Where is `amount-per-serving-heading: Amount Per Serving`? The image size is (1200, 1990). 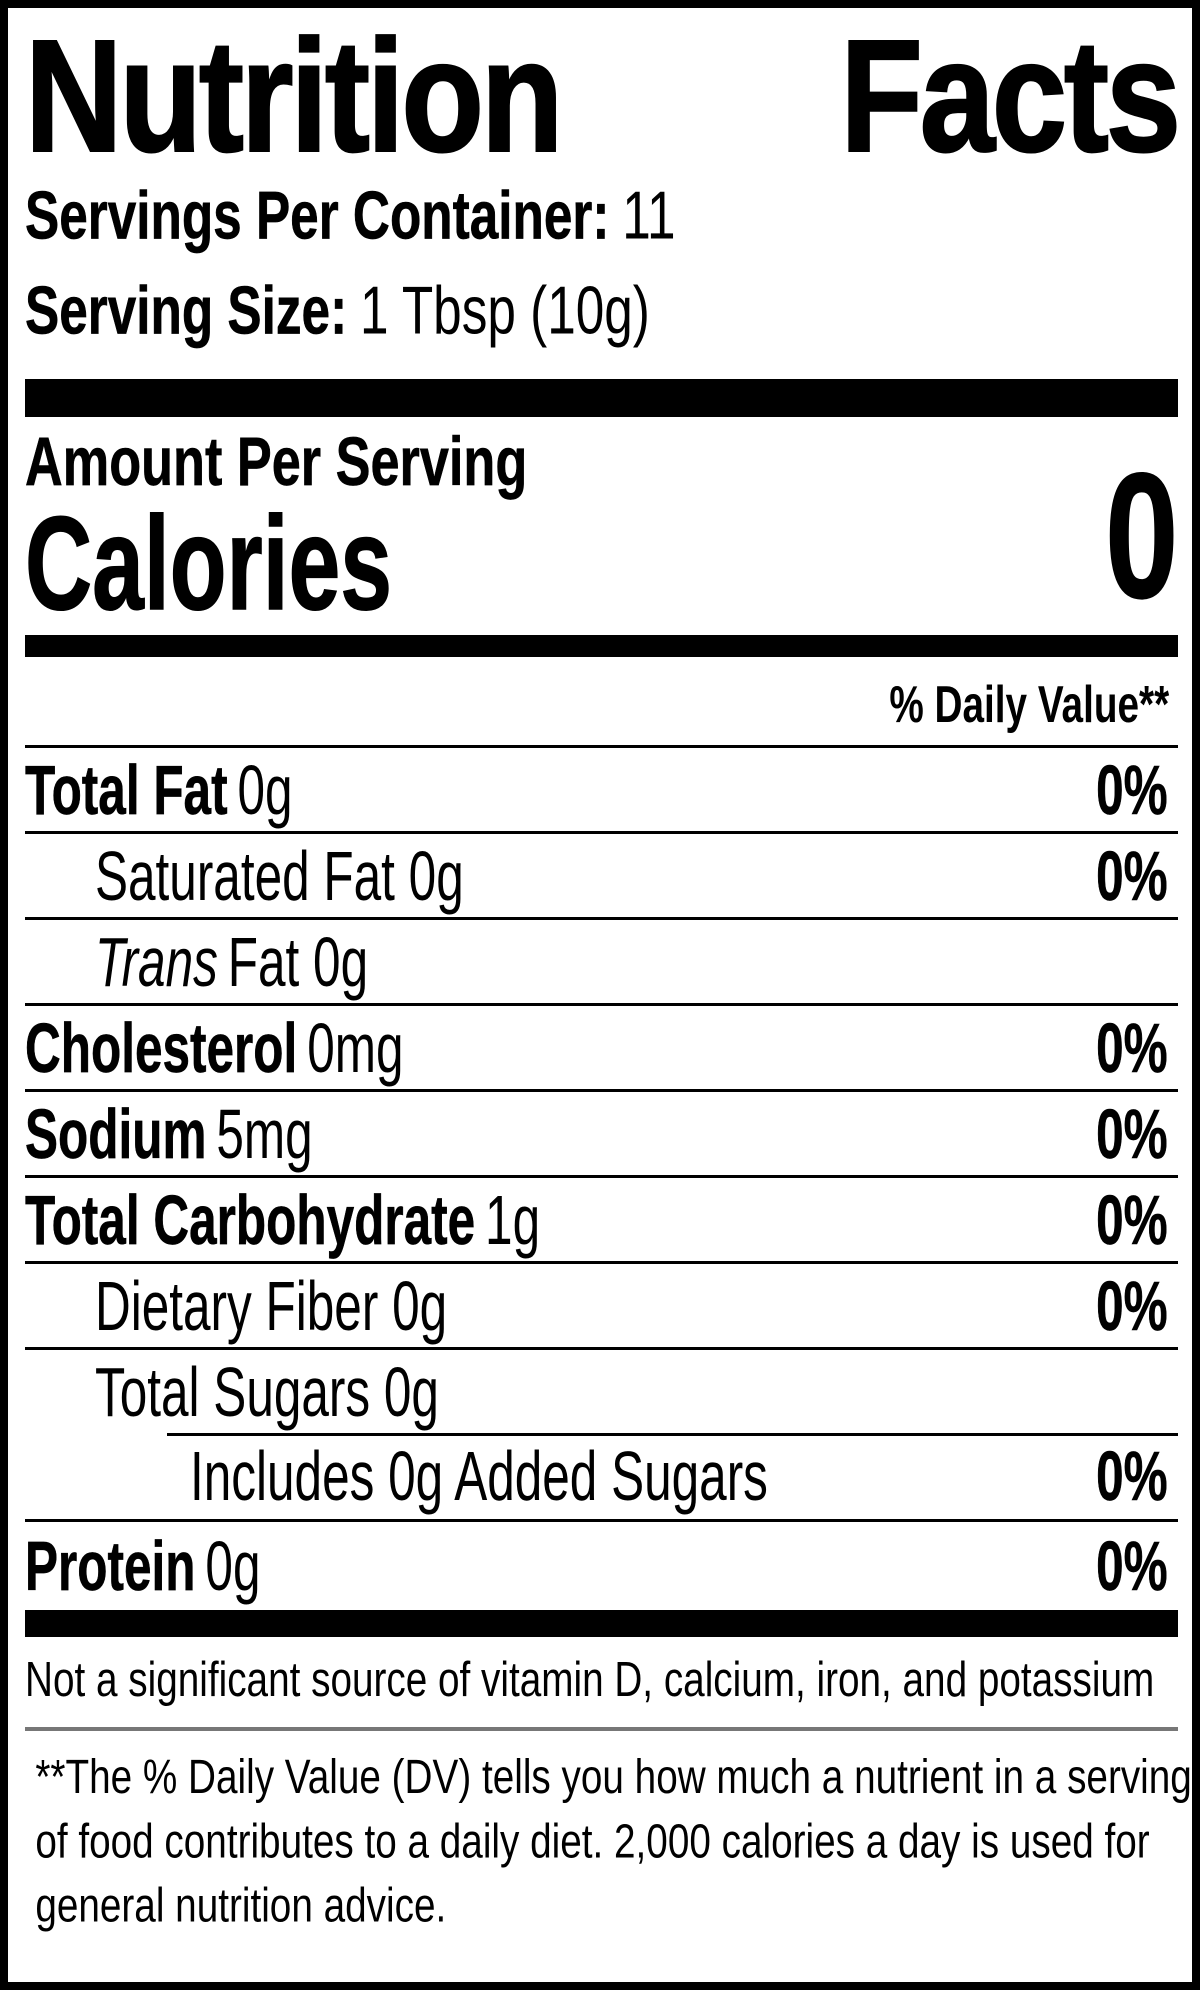
amount-per-serving-heading: Amount Per Serving is located at coordinates (276, 461).